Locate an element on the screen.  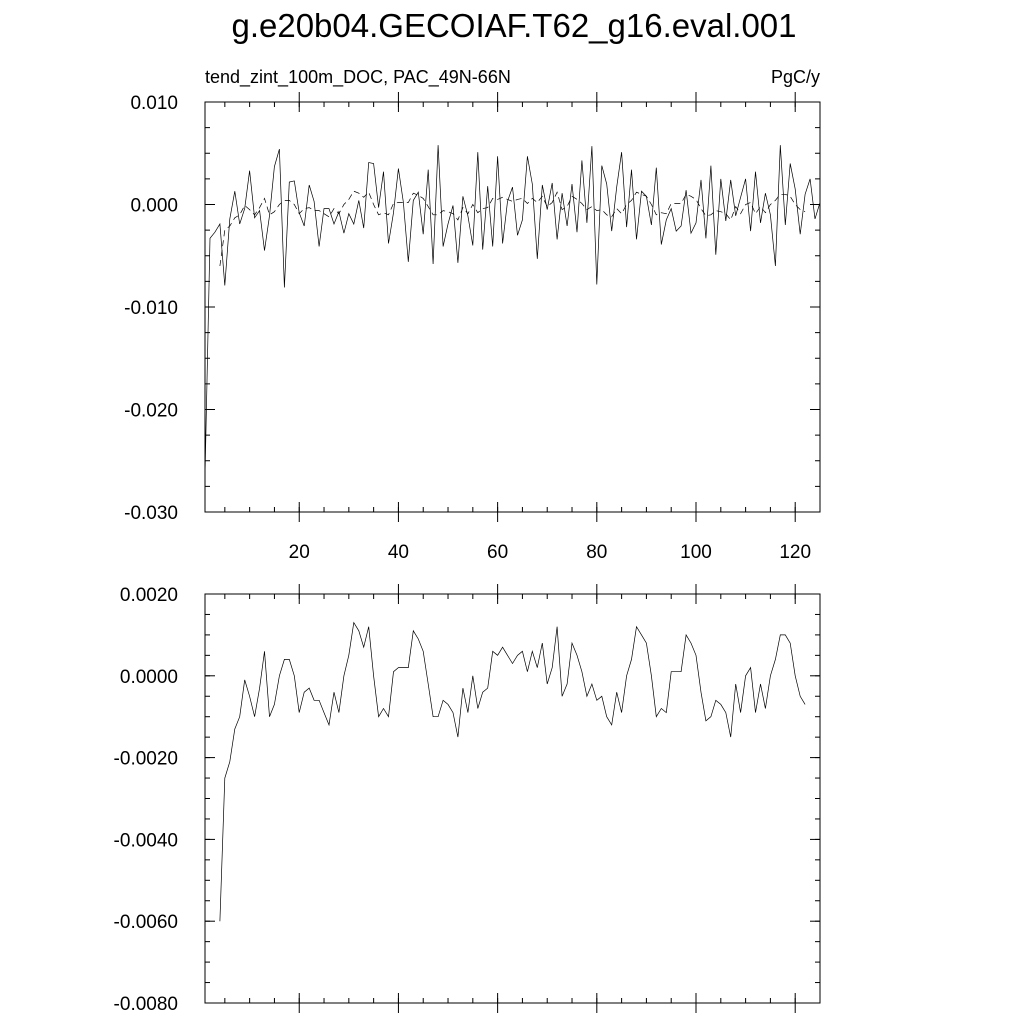
x-tick-label: 100 is located at coordinates (696, 552).